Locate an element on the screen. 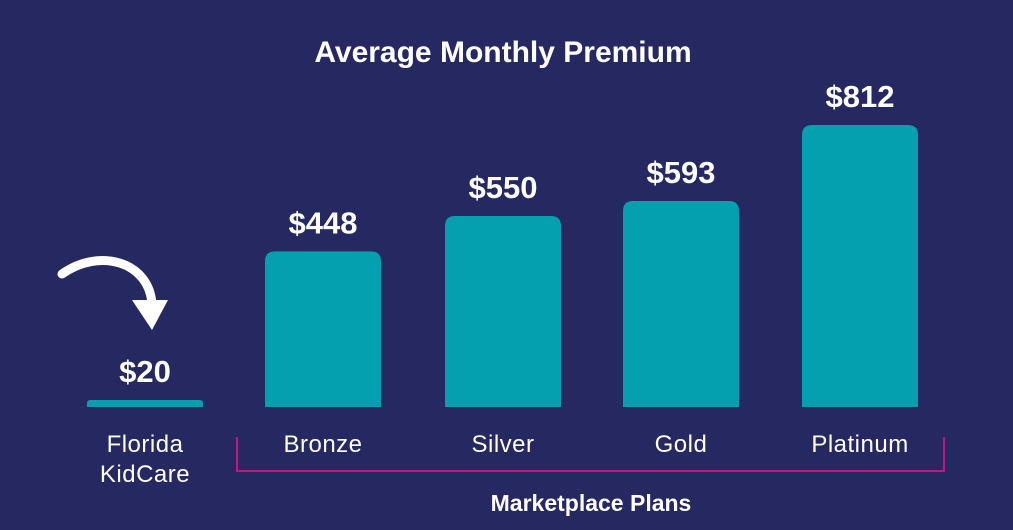 The width and height of the screenshot is (1013, 530). marketplace-group-label: Marketplace Plans is located at coordinates (591, 503).